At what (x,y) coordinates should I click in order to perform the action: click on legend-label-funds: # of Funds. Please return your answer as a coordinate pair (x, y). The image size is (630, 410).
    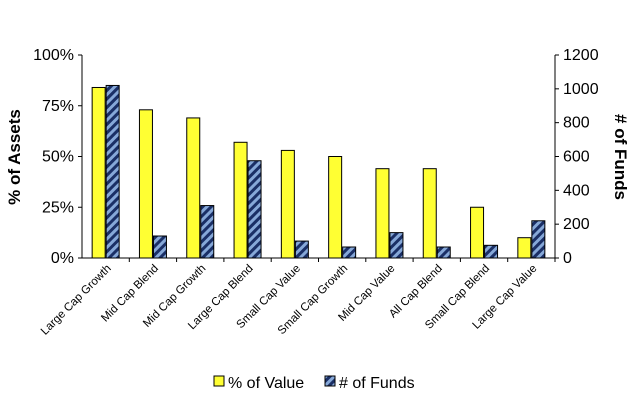
    Looking at the image, I should click on (377, 383).